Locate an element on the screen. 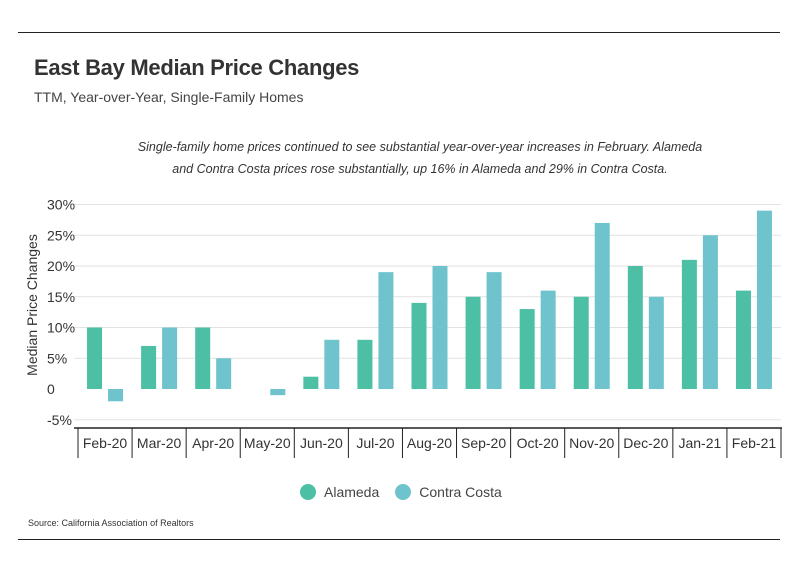 The height and width of the screenshot is (575, 799). x-tick-label: Aug-20 is located at coordinates (429, 443).